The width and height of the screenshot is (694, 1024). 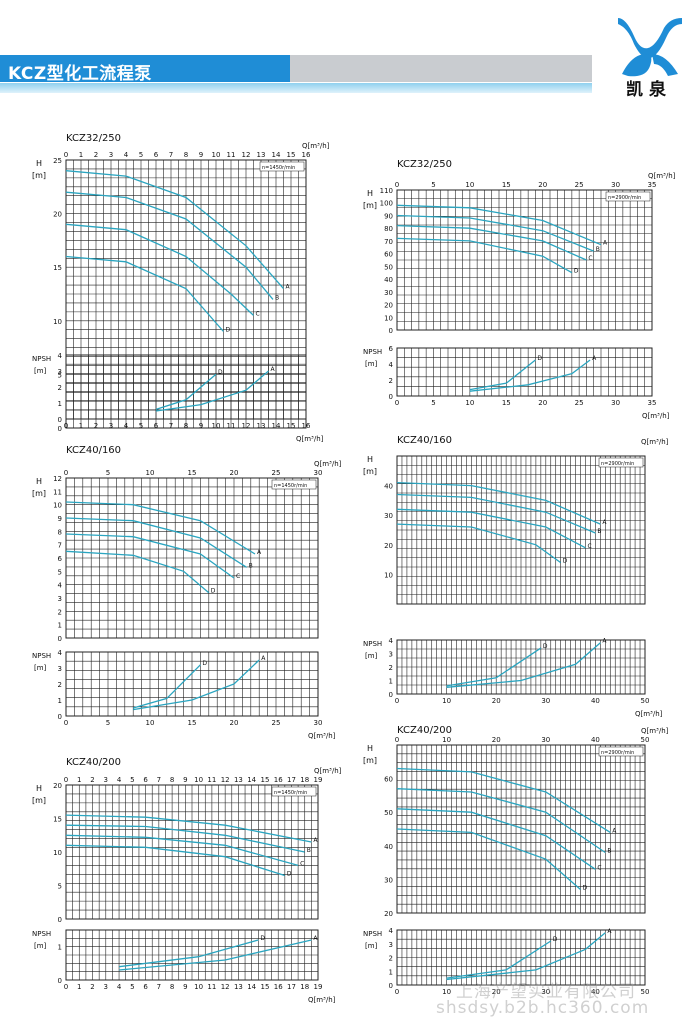 I want to click on chart-4-npsh-curve-A, so click(x=215, y=955).